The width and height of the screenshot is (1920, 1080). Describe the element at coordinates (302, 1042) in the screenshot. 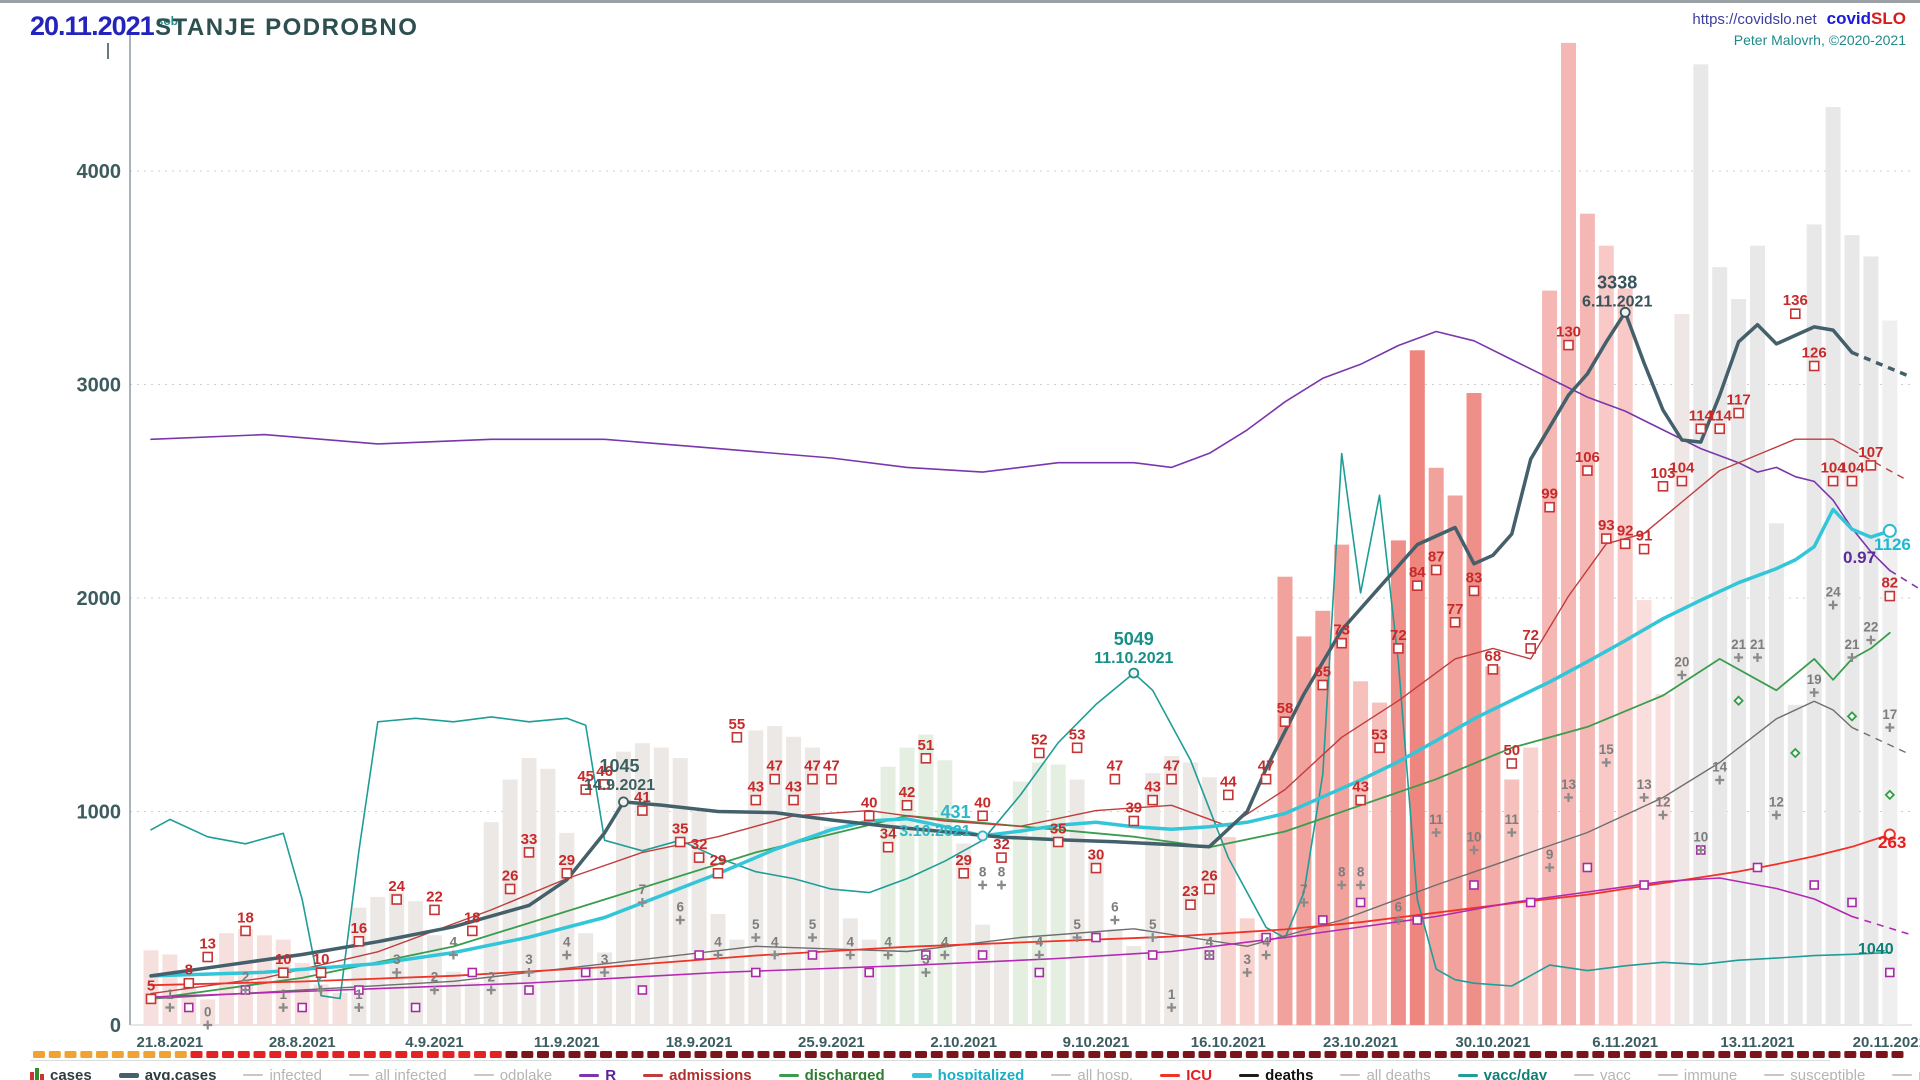

I see `svg-text: 28.8.2021` at that location.